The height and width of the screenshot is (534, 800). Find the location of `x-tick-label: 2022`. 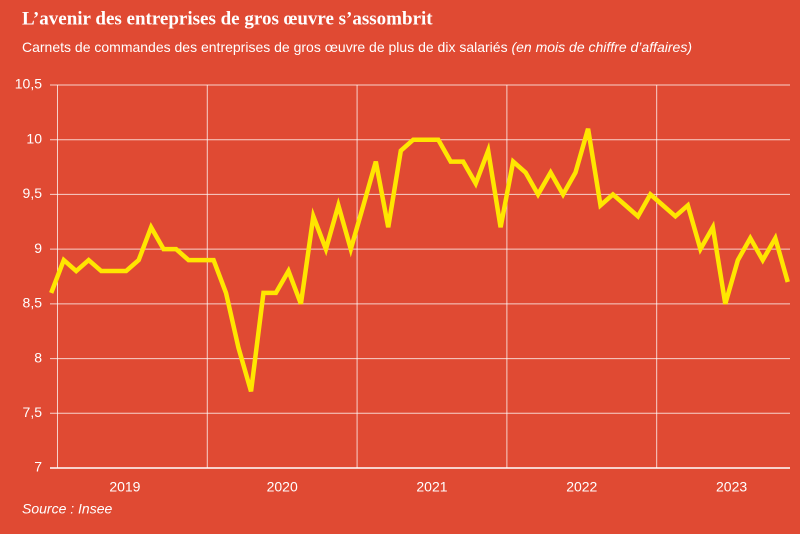

x-tick-label: 2022 is located at coordinates (581, 487).